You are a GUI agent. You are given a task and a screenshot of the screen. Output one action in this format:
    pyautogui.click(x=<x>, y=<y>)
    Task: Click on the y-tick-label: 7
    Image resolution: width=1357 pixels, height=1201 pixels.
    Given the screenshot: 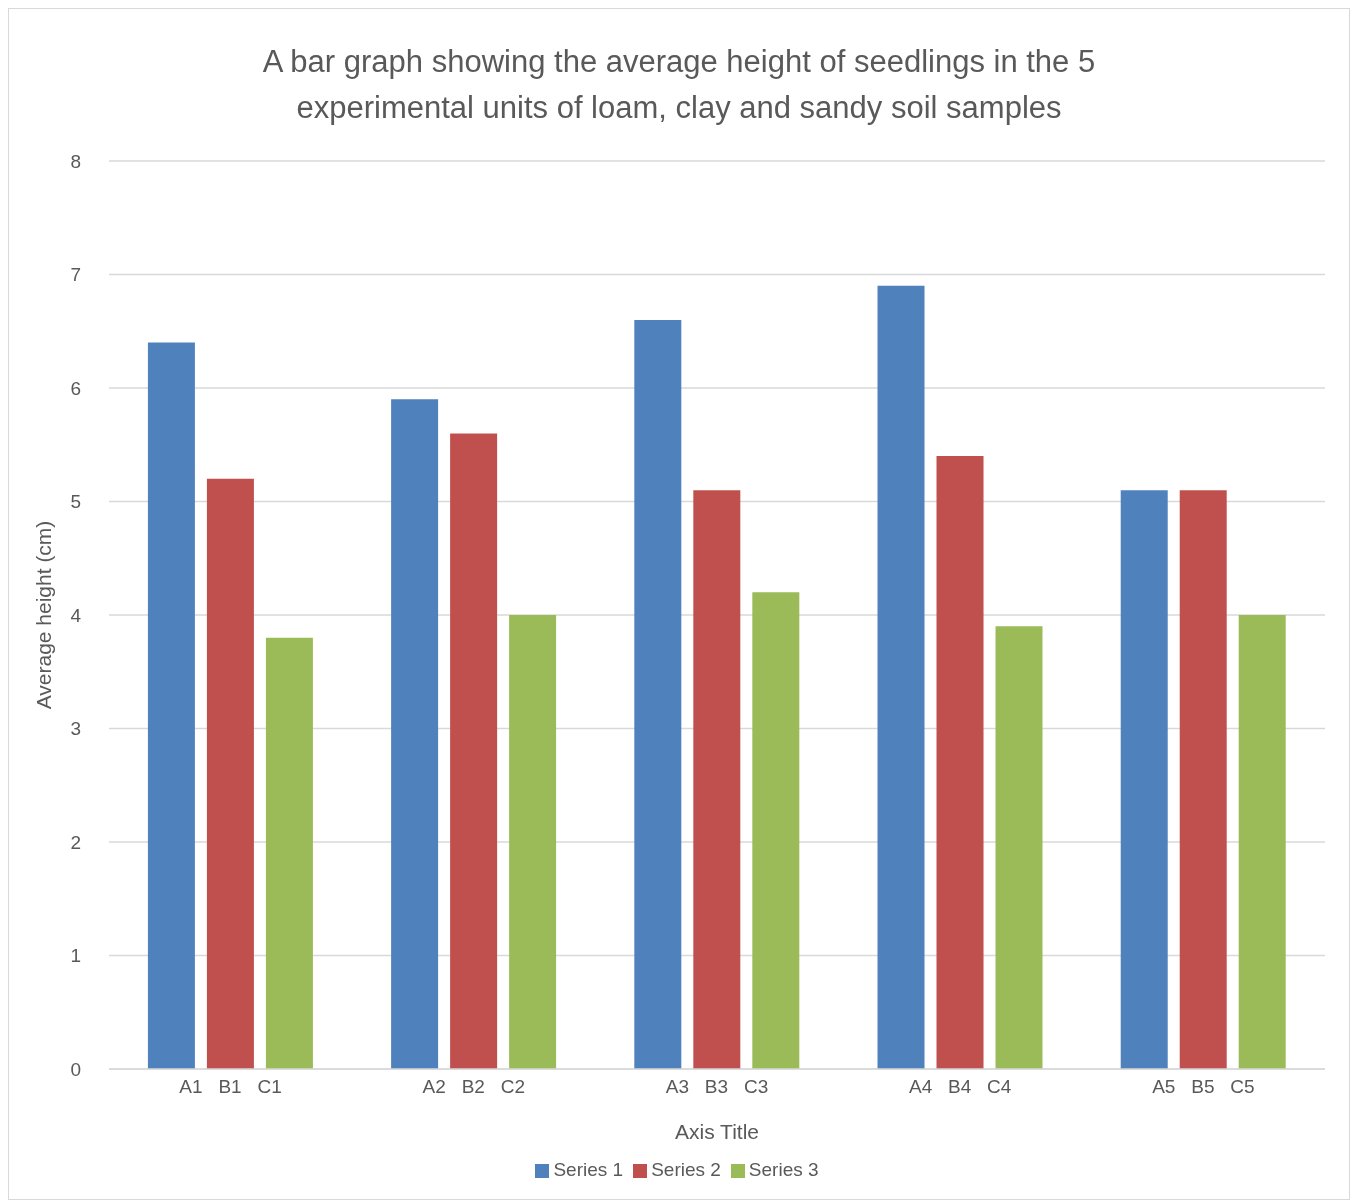 What is the action you would take?
    pyautogui.click(x=75, y=275)
    